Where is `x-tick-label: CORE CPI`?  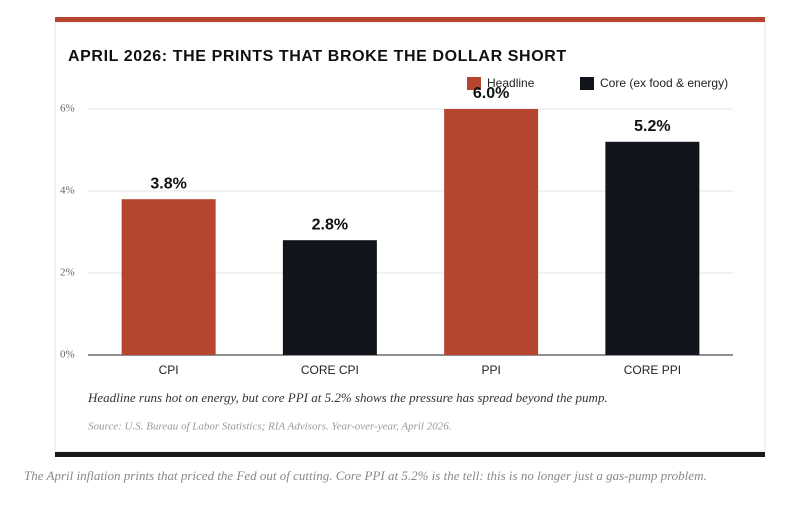 x-tick-label: CORE CPI is located at coordinates (330, 370).